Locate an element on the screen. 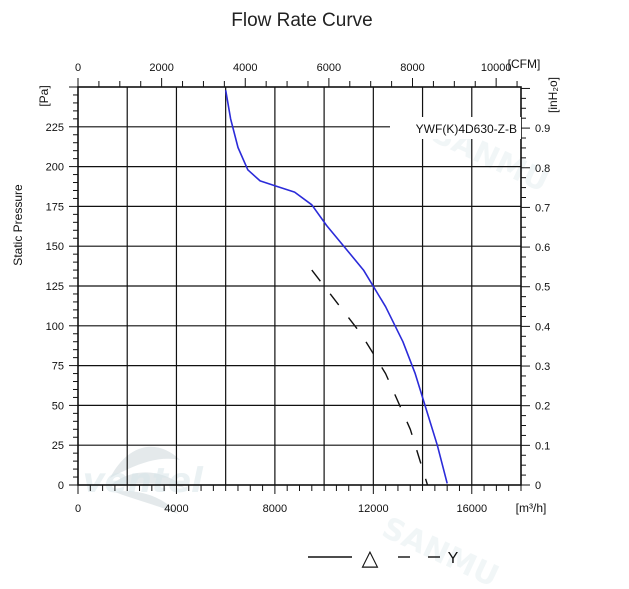 This screenshot has width=629, height=589. y-tick-label: 125 is located at coordinates (55, 287).